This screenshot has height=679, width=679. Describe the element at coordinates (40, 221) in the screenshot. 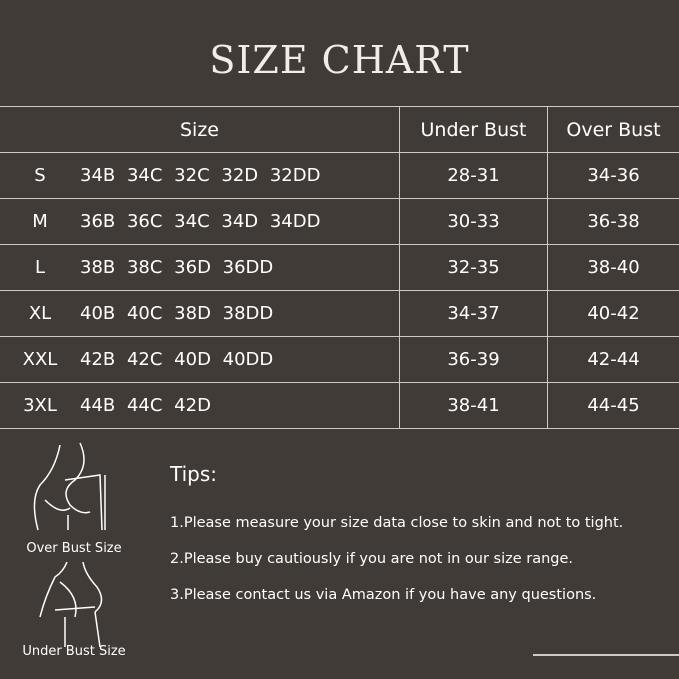

I see `size-label: M` at that location.